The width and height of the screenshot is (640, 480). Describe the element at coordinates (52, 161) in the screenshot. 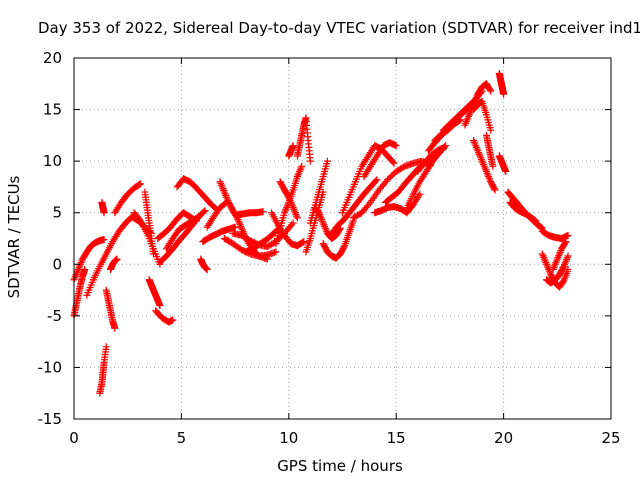

I see `y-tick-label: 10` at that location.